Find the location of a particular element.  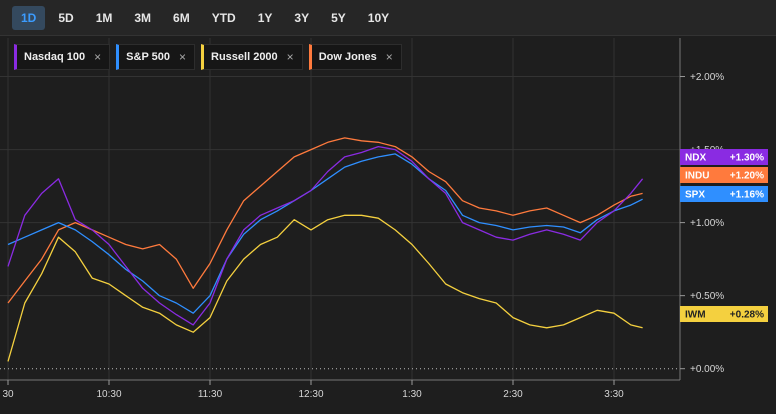

tag-ticker: INDU is located at coordinates (697, 176).